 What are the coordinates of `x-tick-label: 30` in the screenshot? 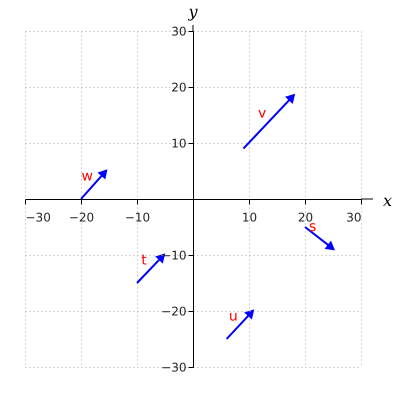 It's located at (354, 217).